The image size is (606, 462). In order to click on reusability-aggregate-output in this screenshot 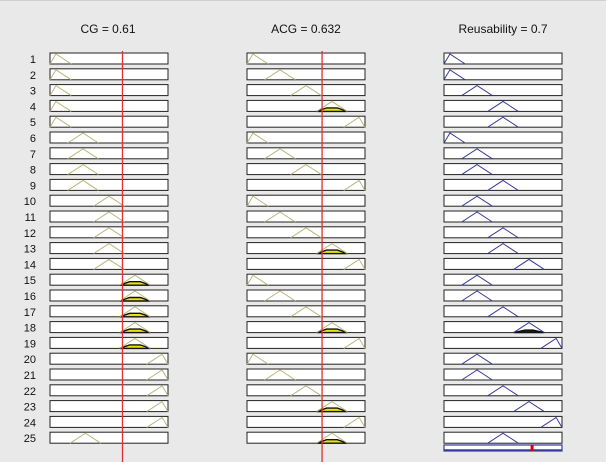, I will do `click(503, 448)`.